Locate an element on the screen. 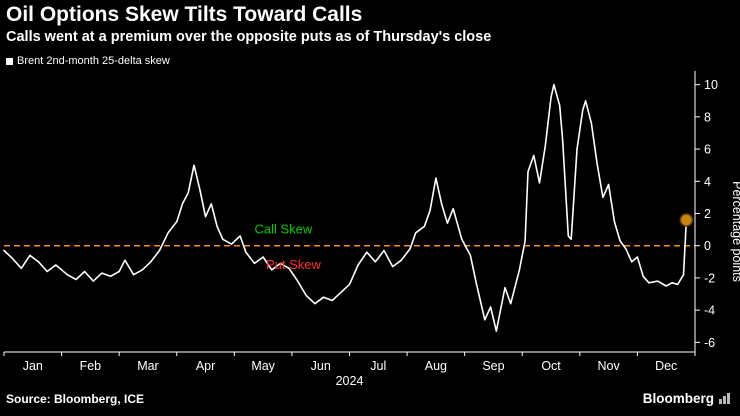 Image resolution: width=740 pixels, height=416 pixels. legend-swatch-icon is located at coordinates (9, 61).